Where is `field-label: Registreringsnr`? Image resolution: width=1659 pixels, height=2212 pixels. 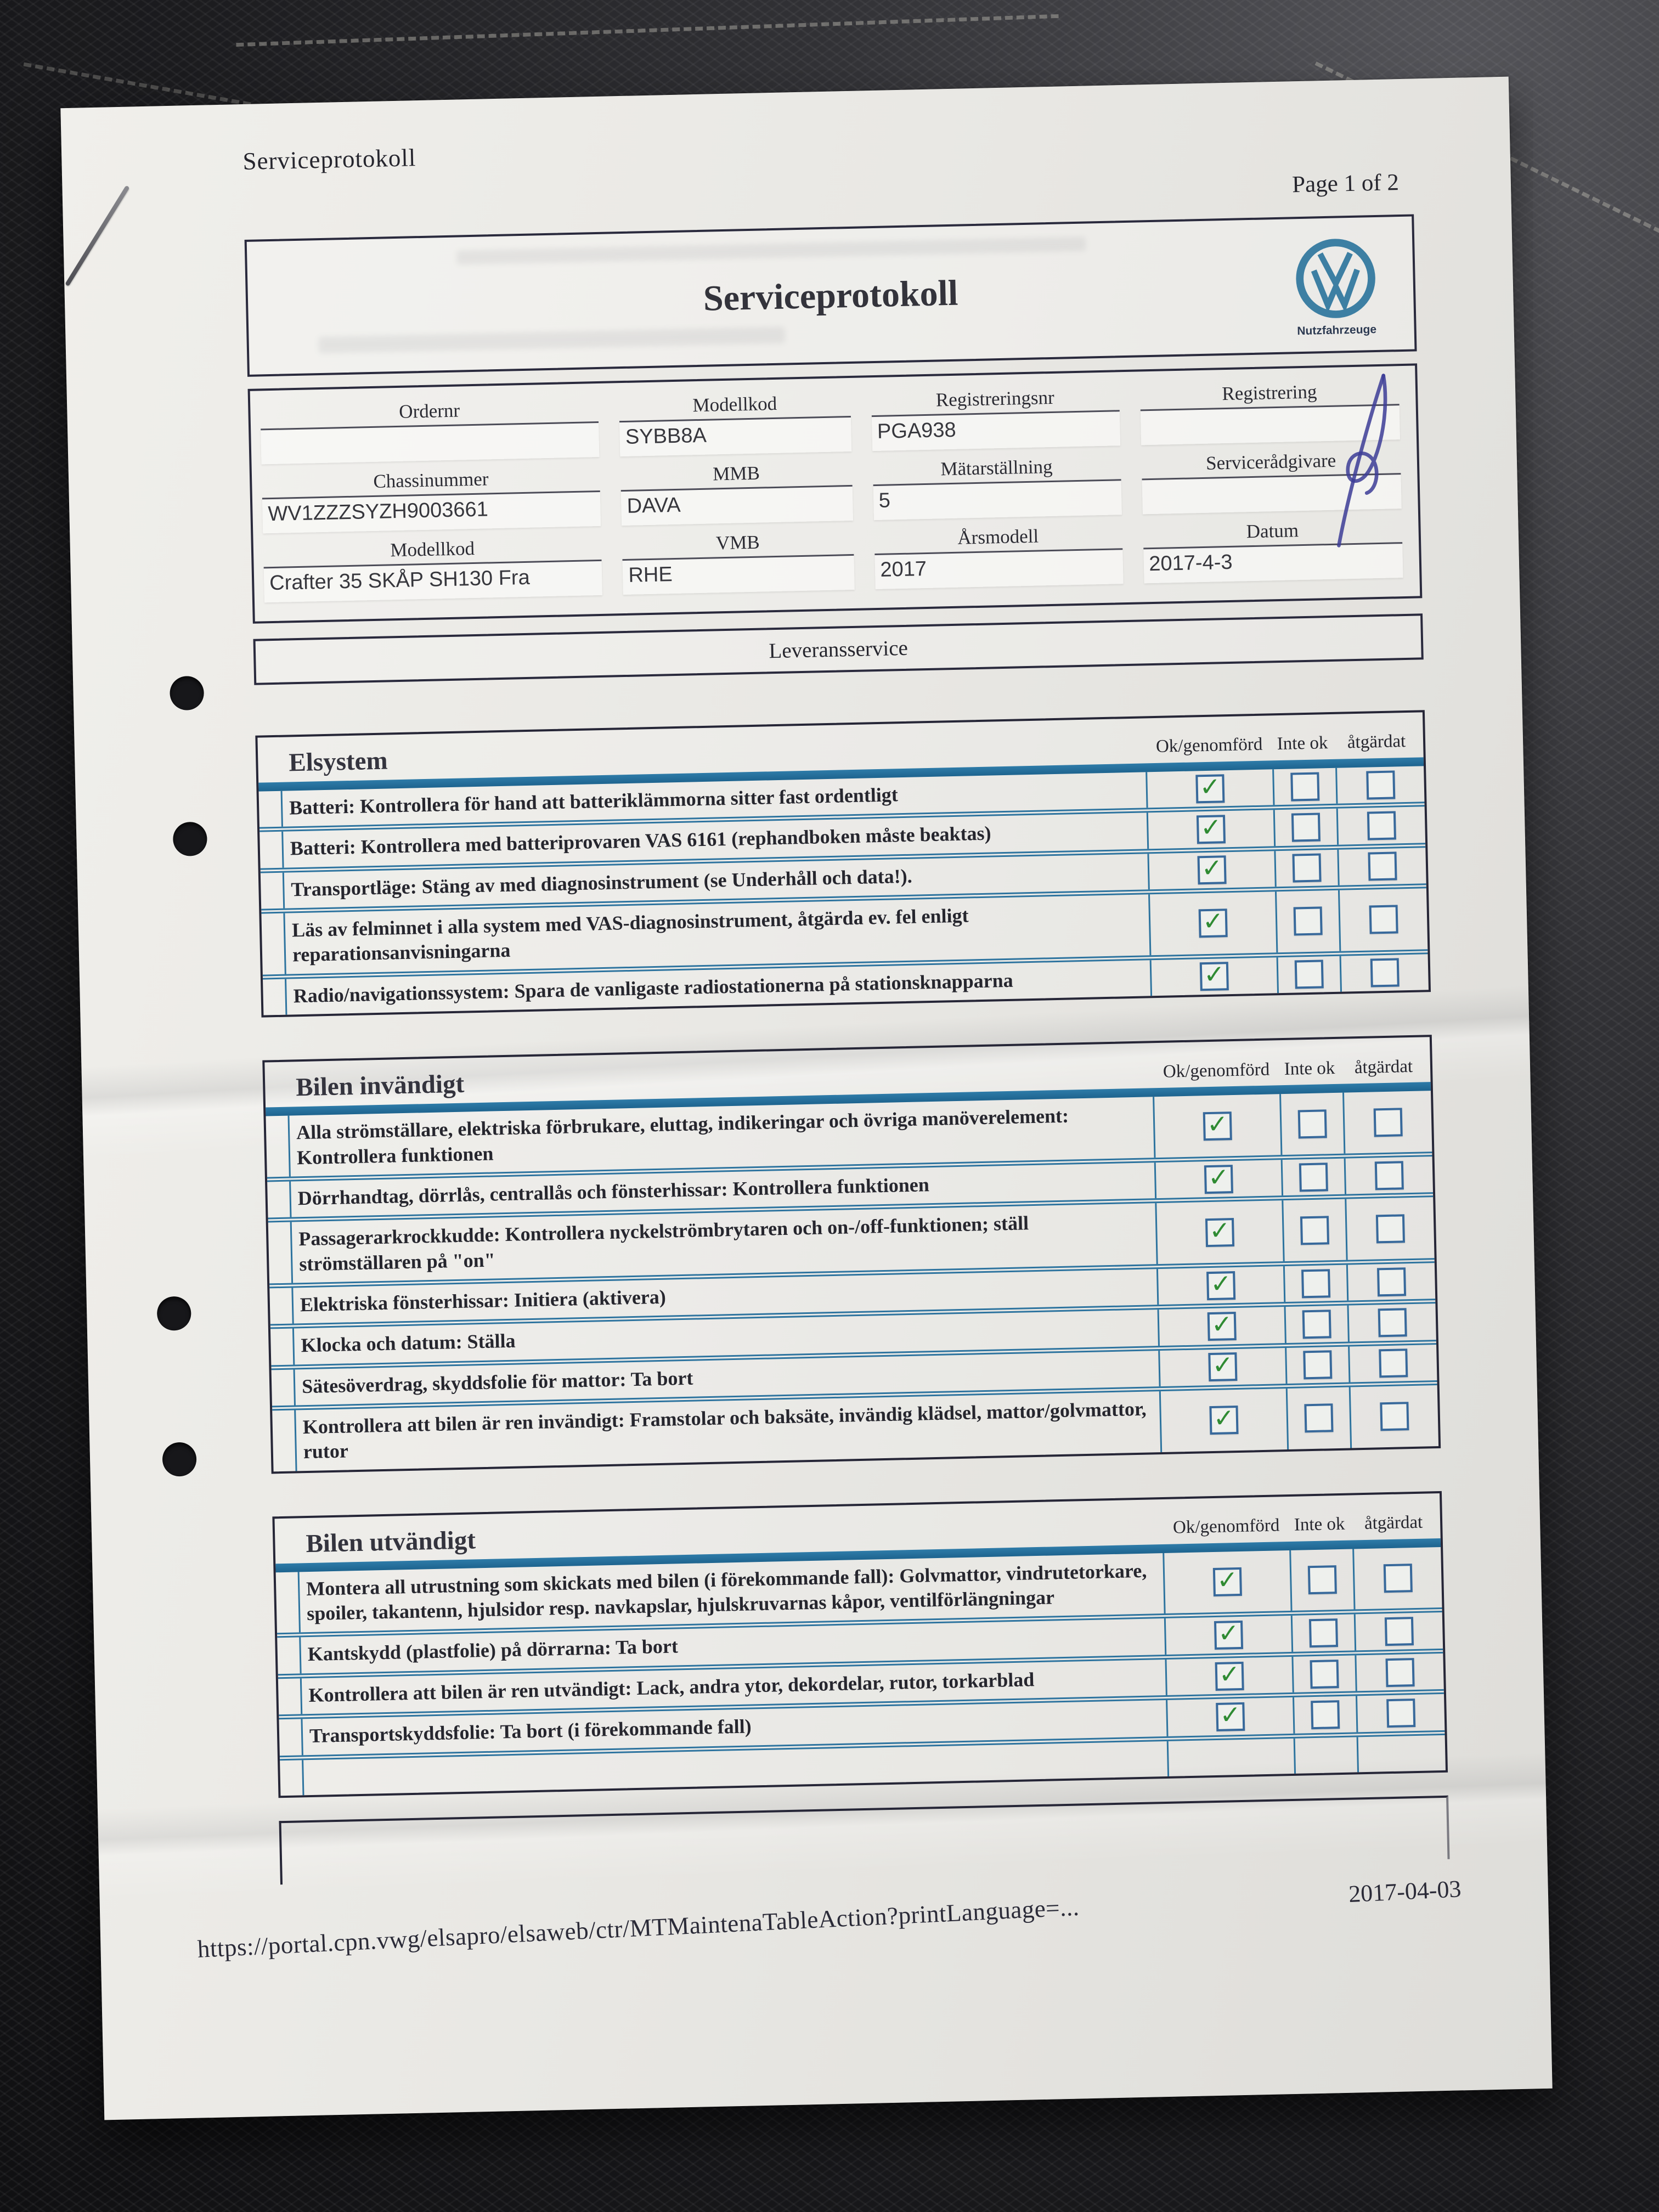 field-label: Registreringsnr is located at coordinates (995, 399).